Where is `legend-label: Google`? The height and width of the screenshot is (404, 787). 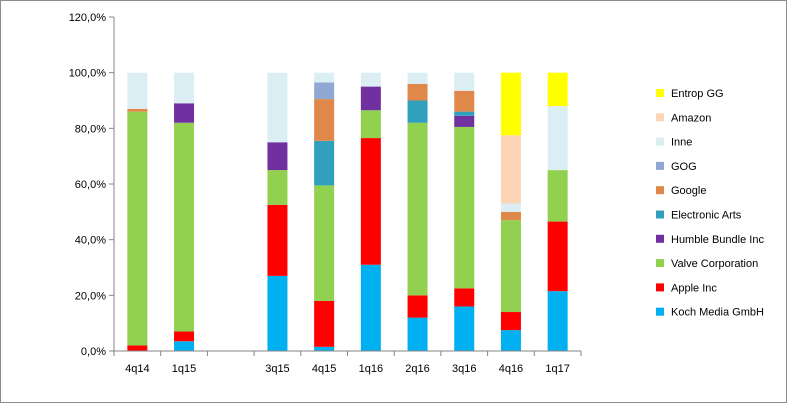
legend-label: Google is located at coordinates (688, 191).